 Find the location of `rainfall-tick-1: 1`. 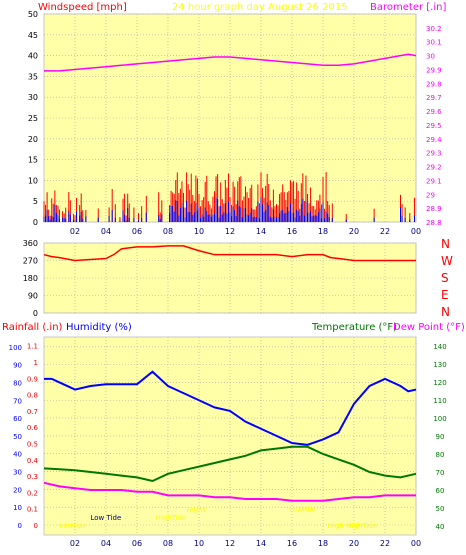

rainfall-tick-1: 1 is located at coordinates (36, 363).